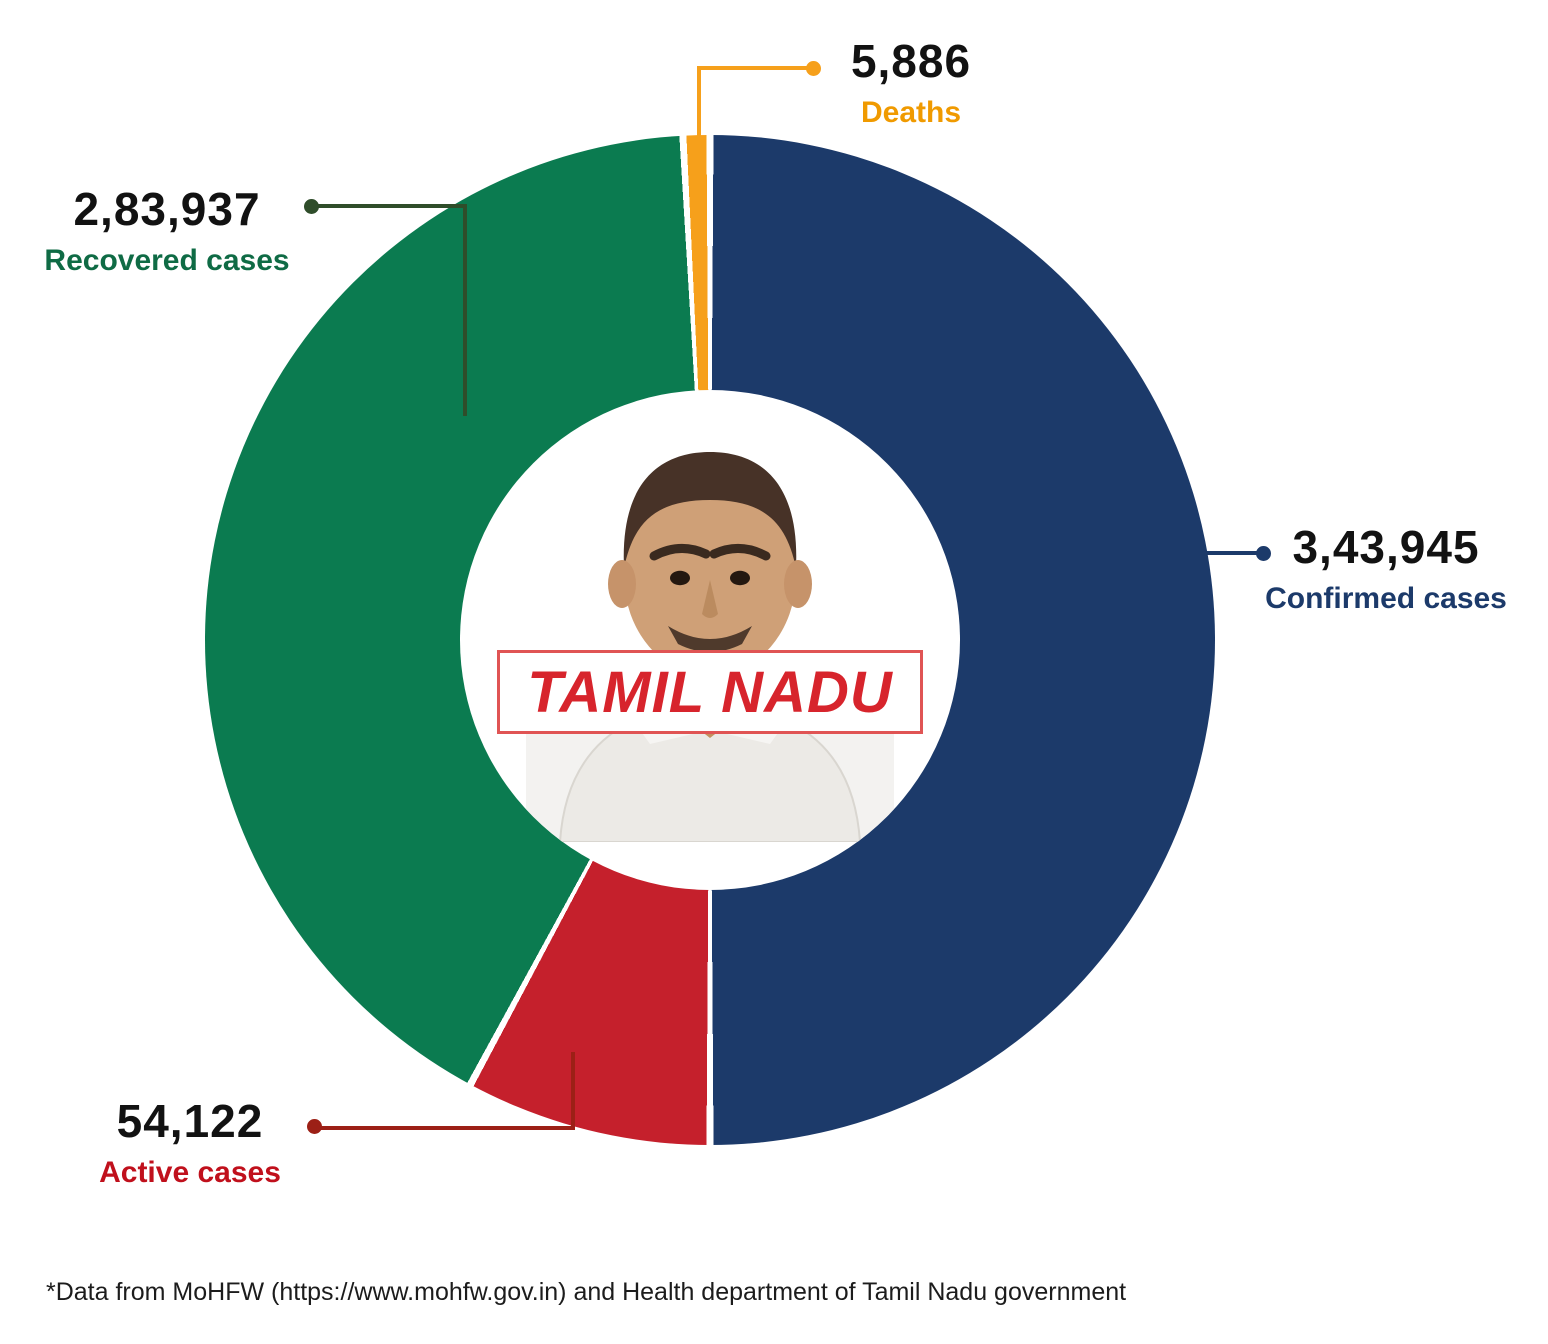  I want to click on active-callout: 54,122 Active cases, so click(190, 1143).